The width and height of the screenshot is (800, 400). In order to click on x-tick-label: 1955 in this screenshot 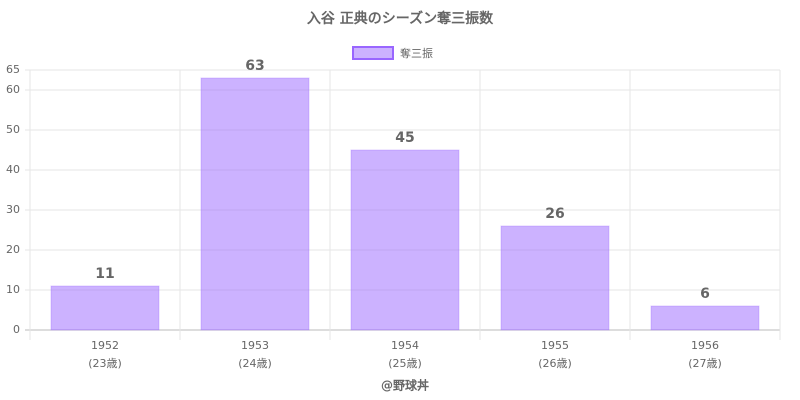, I will do `click(555, 345)`.